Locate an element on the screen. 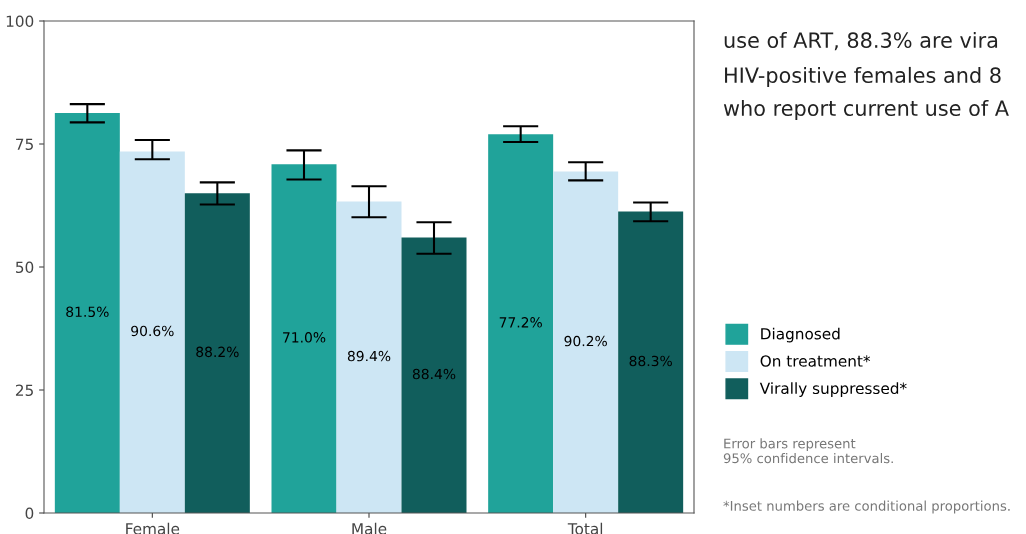 The height and width of the screenshot is (534, 1026). text: Error bars represent 95% confidence intervals. is located at coordinates (808, 451).